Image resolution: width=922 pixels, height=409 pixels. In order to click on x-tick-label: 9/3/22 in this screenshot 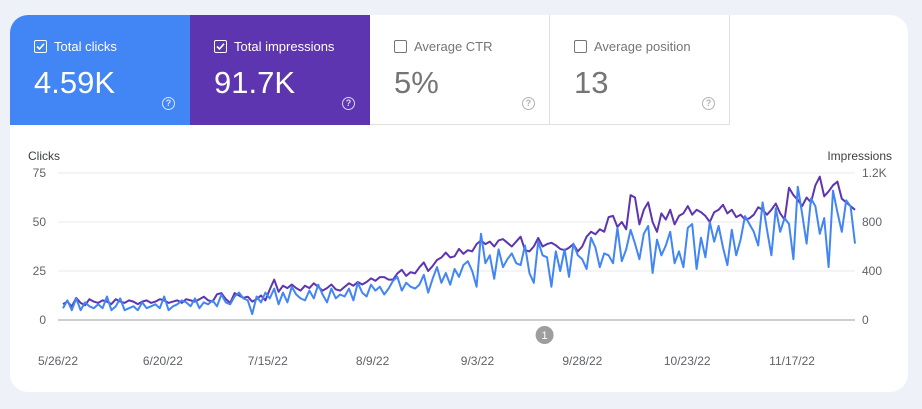, I will do `click(478, 361)`.